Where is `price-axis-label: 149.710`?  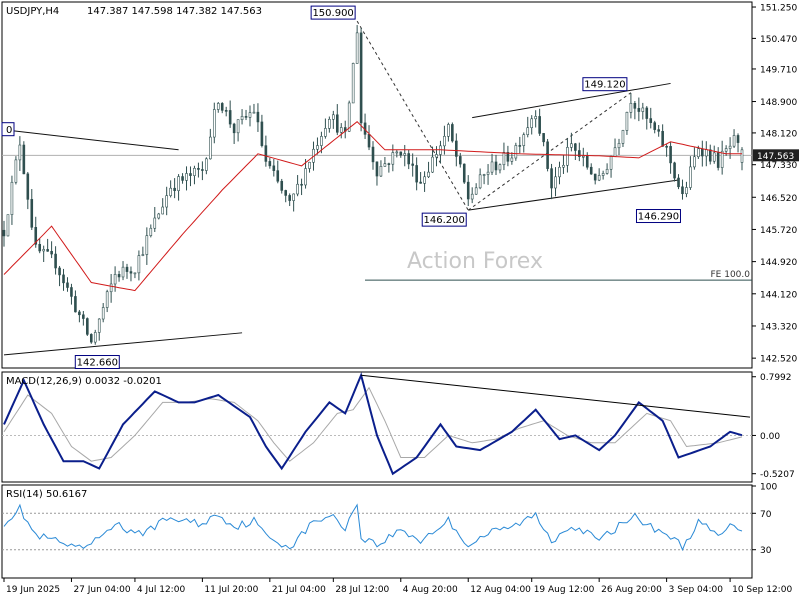
price-axis-label: 149.710 is located at coordinates (778, 70).